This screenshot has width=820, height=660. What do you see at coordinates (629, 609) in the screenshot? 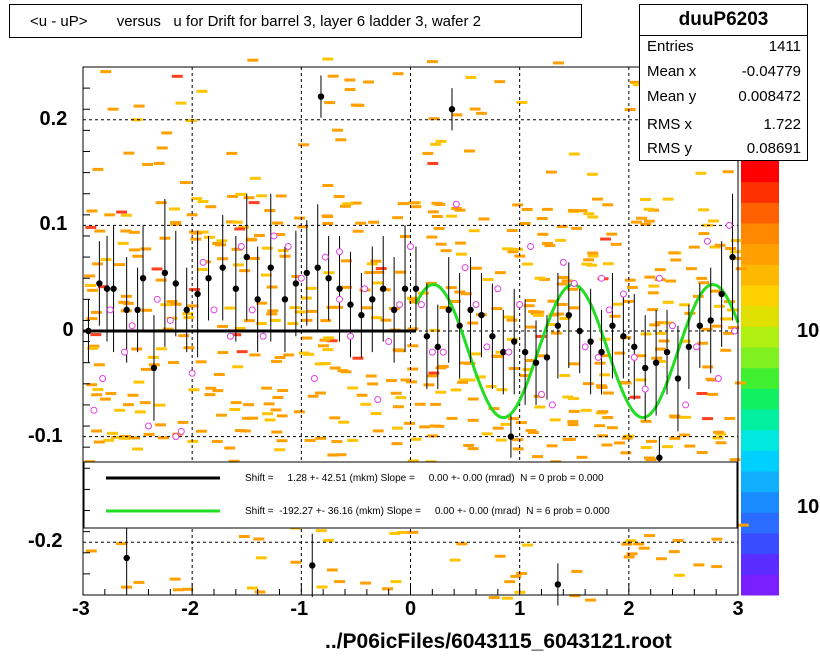
I see `x-tick-label: 2` at bounding box center [629, 609].